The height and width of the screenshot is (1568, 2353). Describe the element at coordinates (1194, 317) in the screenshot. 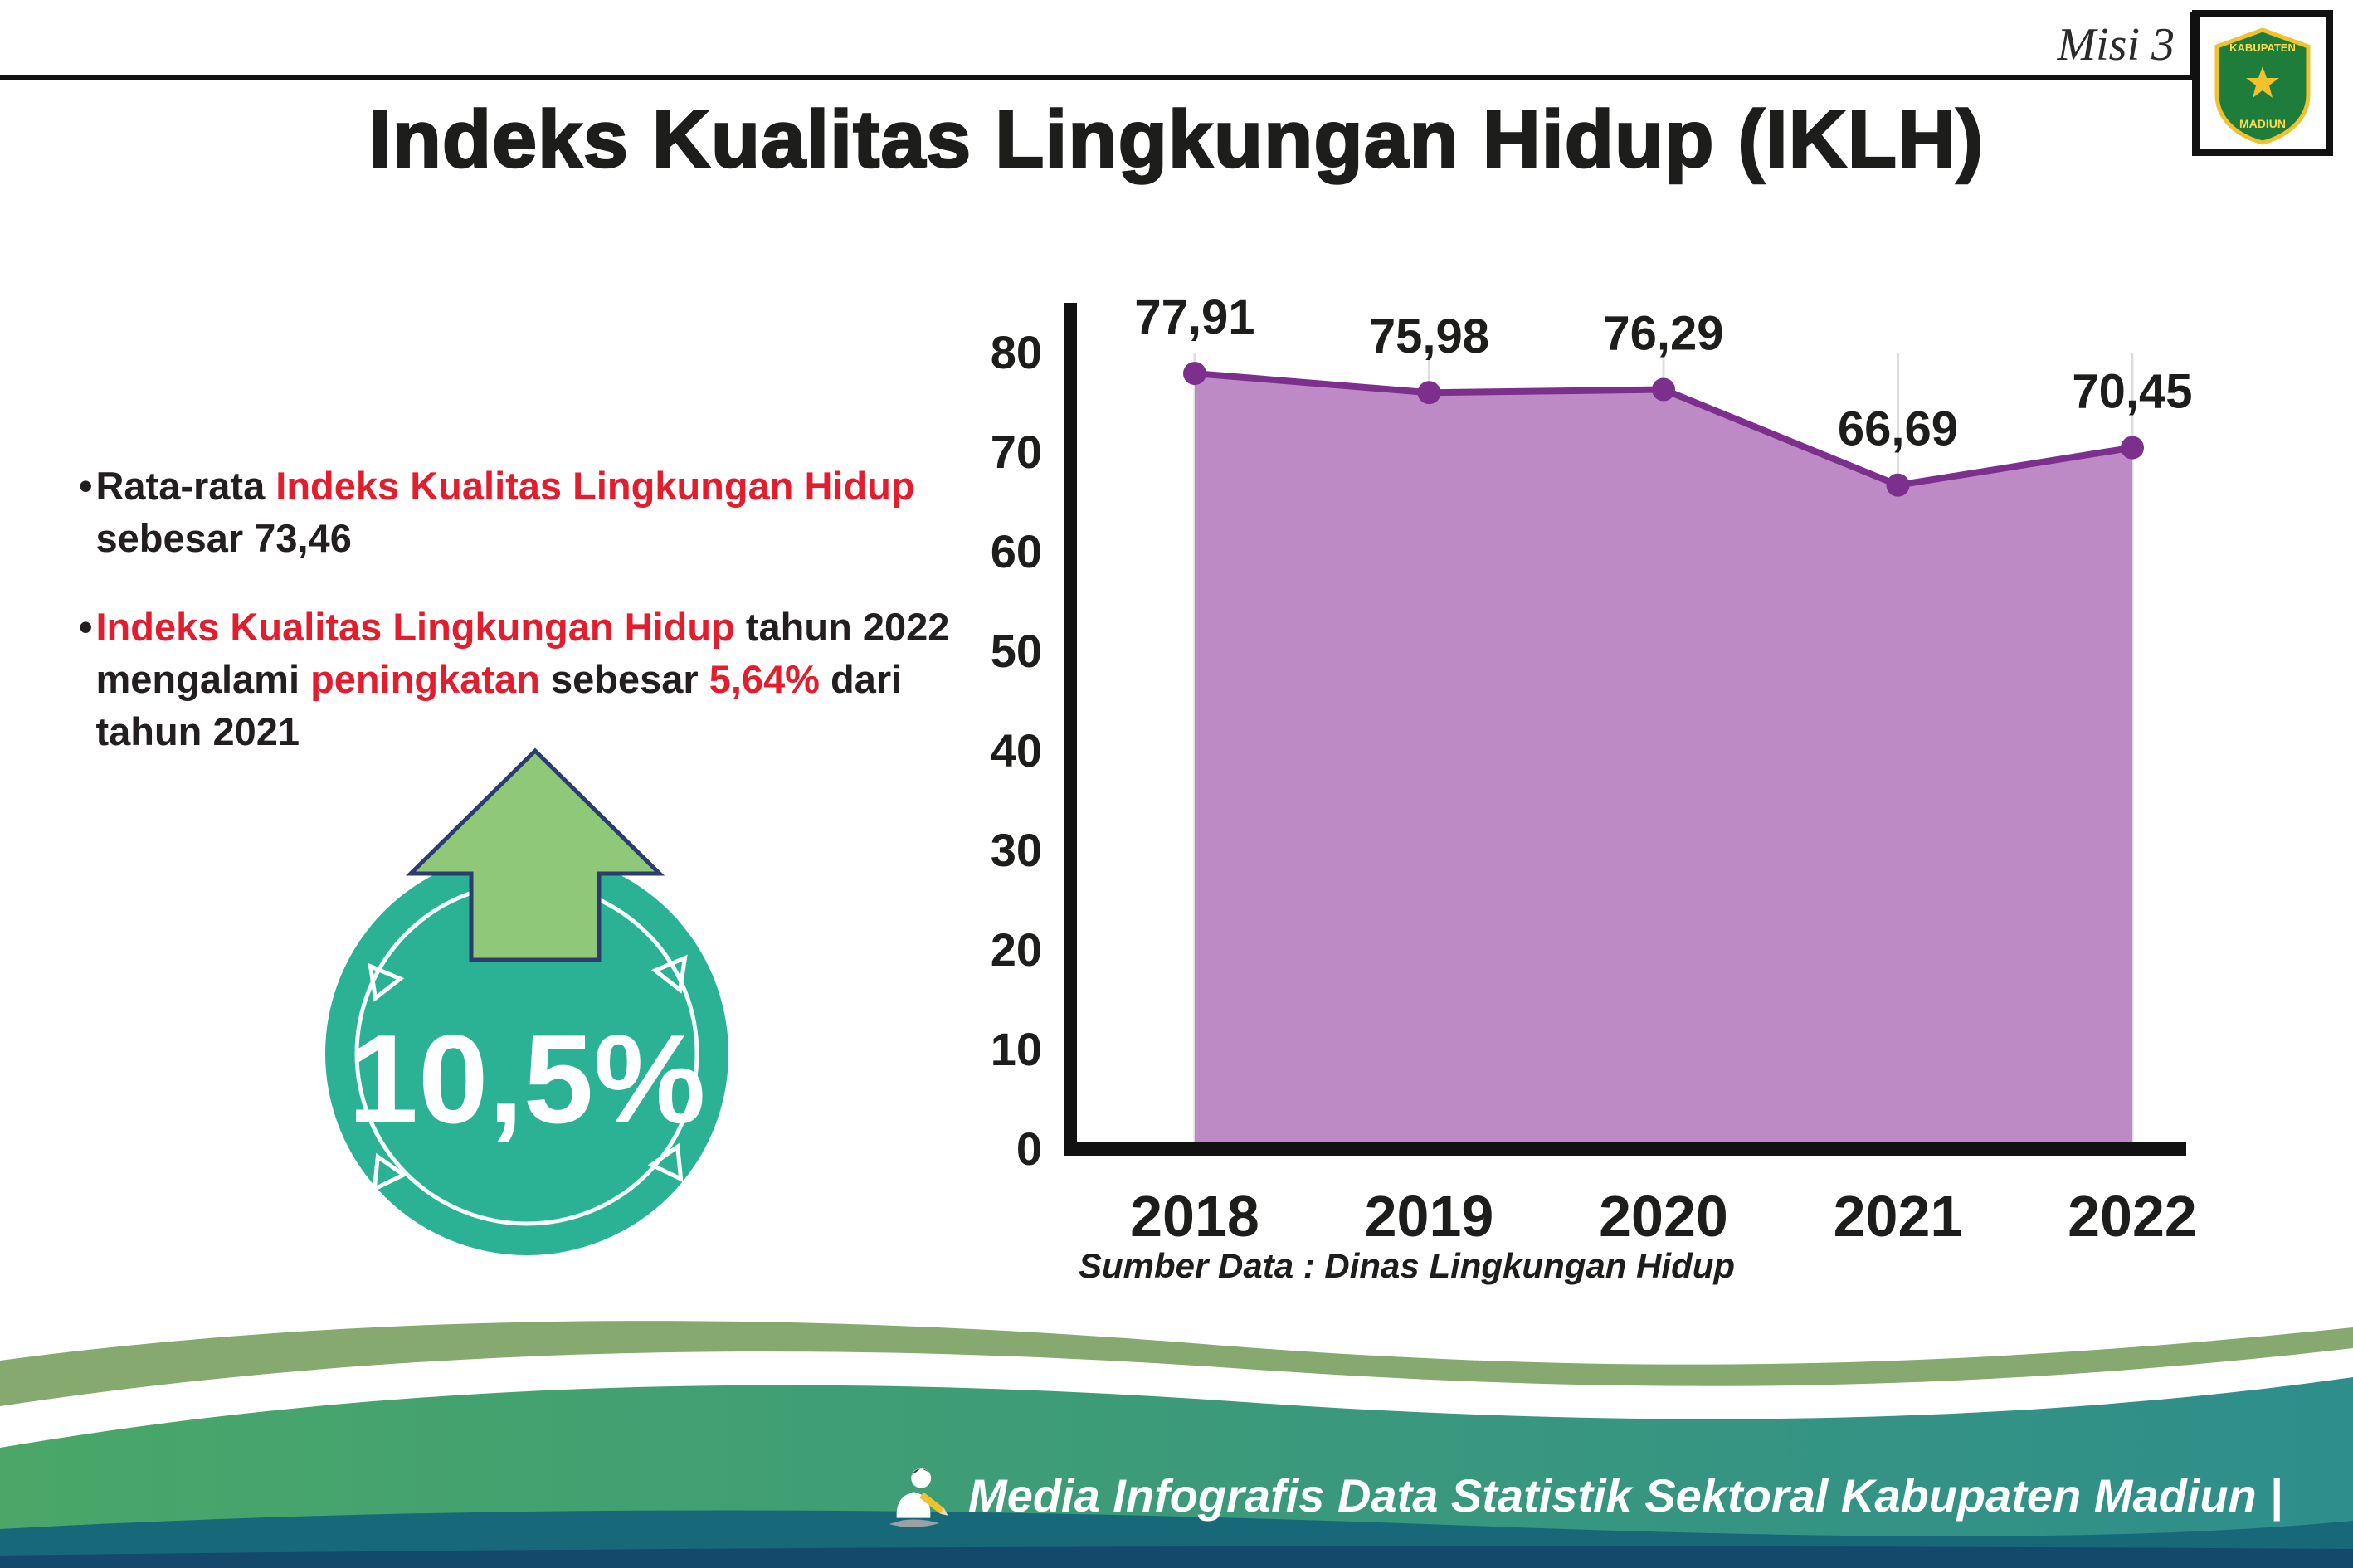

I see `svg-text: 77,91` at that location.